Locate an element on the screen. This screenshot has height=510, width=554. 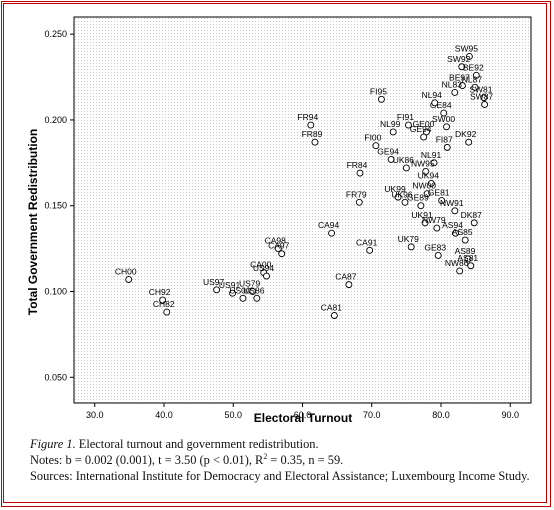
data-point-label: SW92 is located at coordinates (458, 59).